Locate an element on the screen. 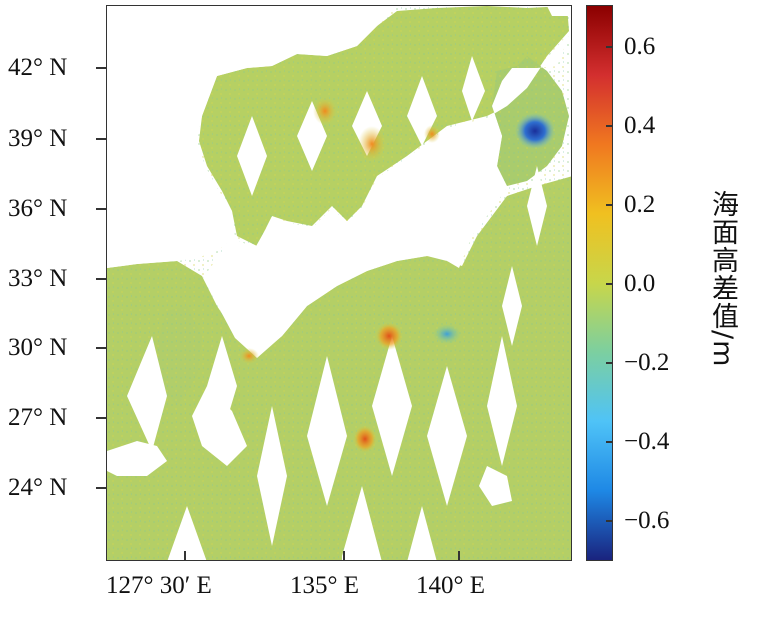 The width and height of the screenshot is (773, 624). x-axis-label-lon: 127° 30′ E is located at coordinates (159, 585).